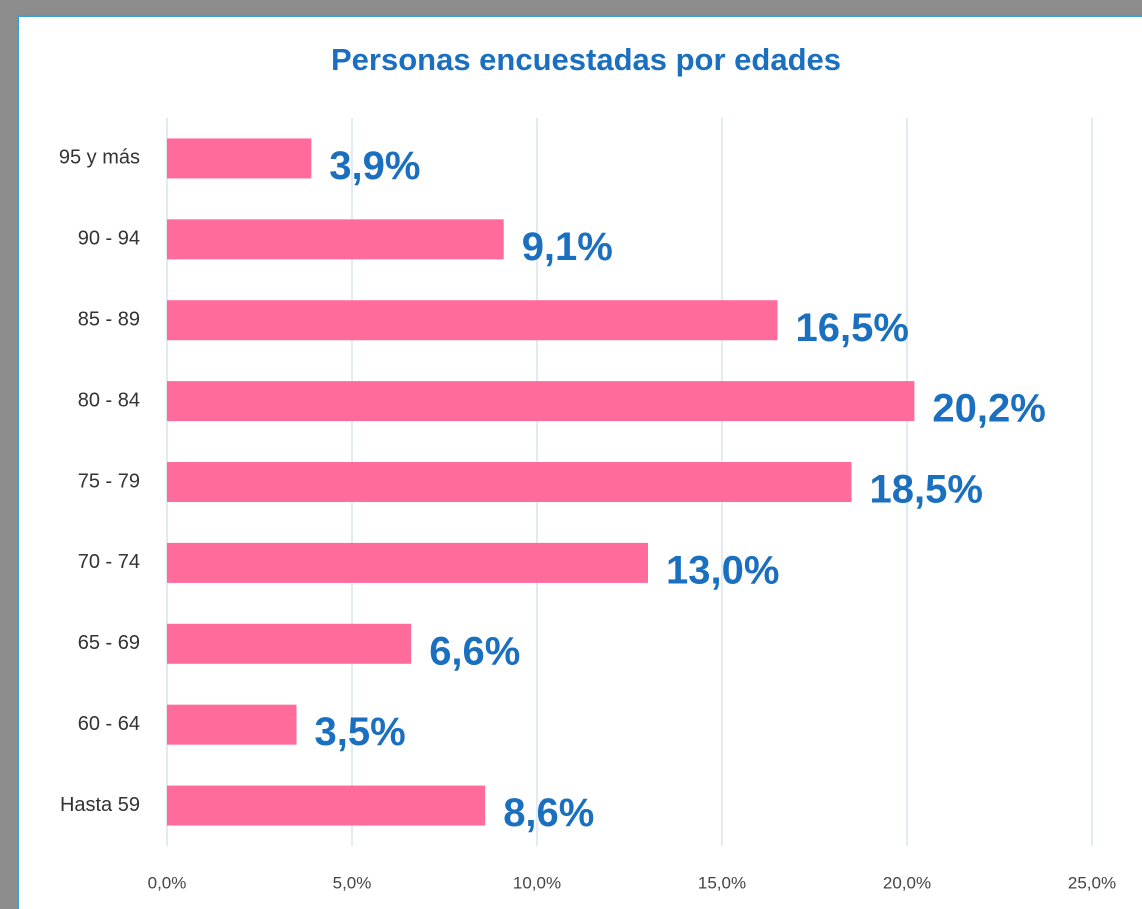  I want to click on y-tick-label: 95 y más, so click(99, 158).